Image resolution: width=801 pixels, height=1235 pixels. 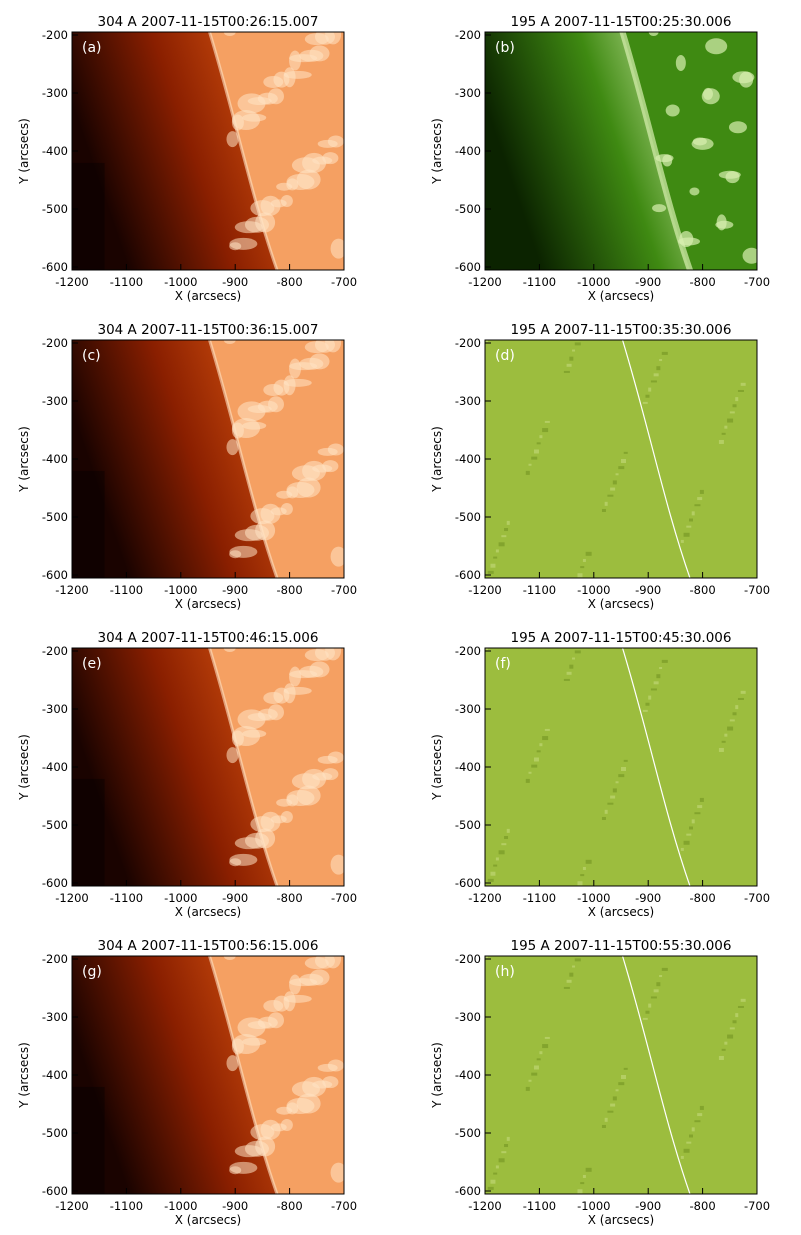 What do you see at coordinates (208, 22) in the screenshot?
I see `panel-title: 304 A 2007-11-15T00:26:15.007` at bounding box center [208, 22].